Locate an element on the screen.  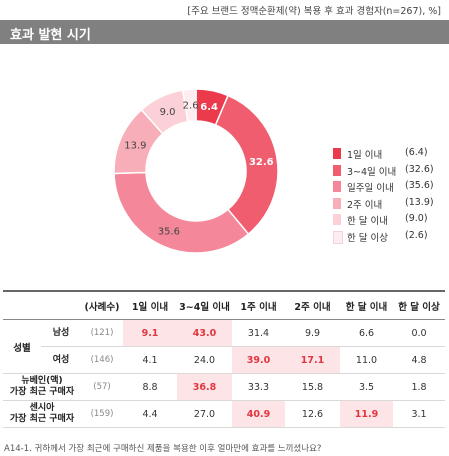
table-row: 여성 (146) 4.1 24.0 39.0 17.1 11.0 4.8 is located at coordinates (224, 360).